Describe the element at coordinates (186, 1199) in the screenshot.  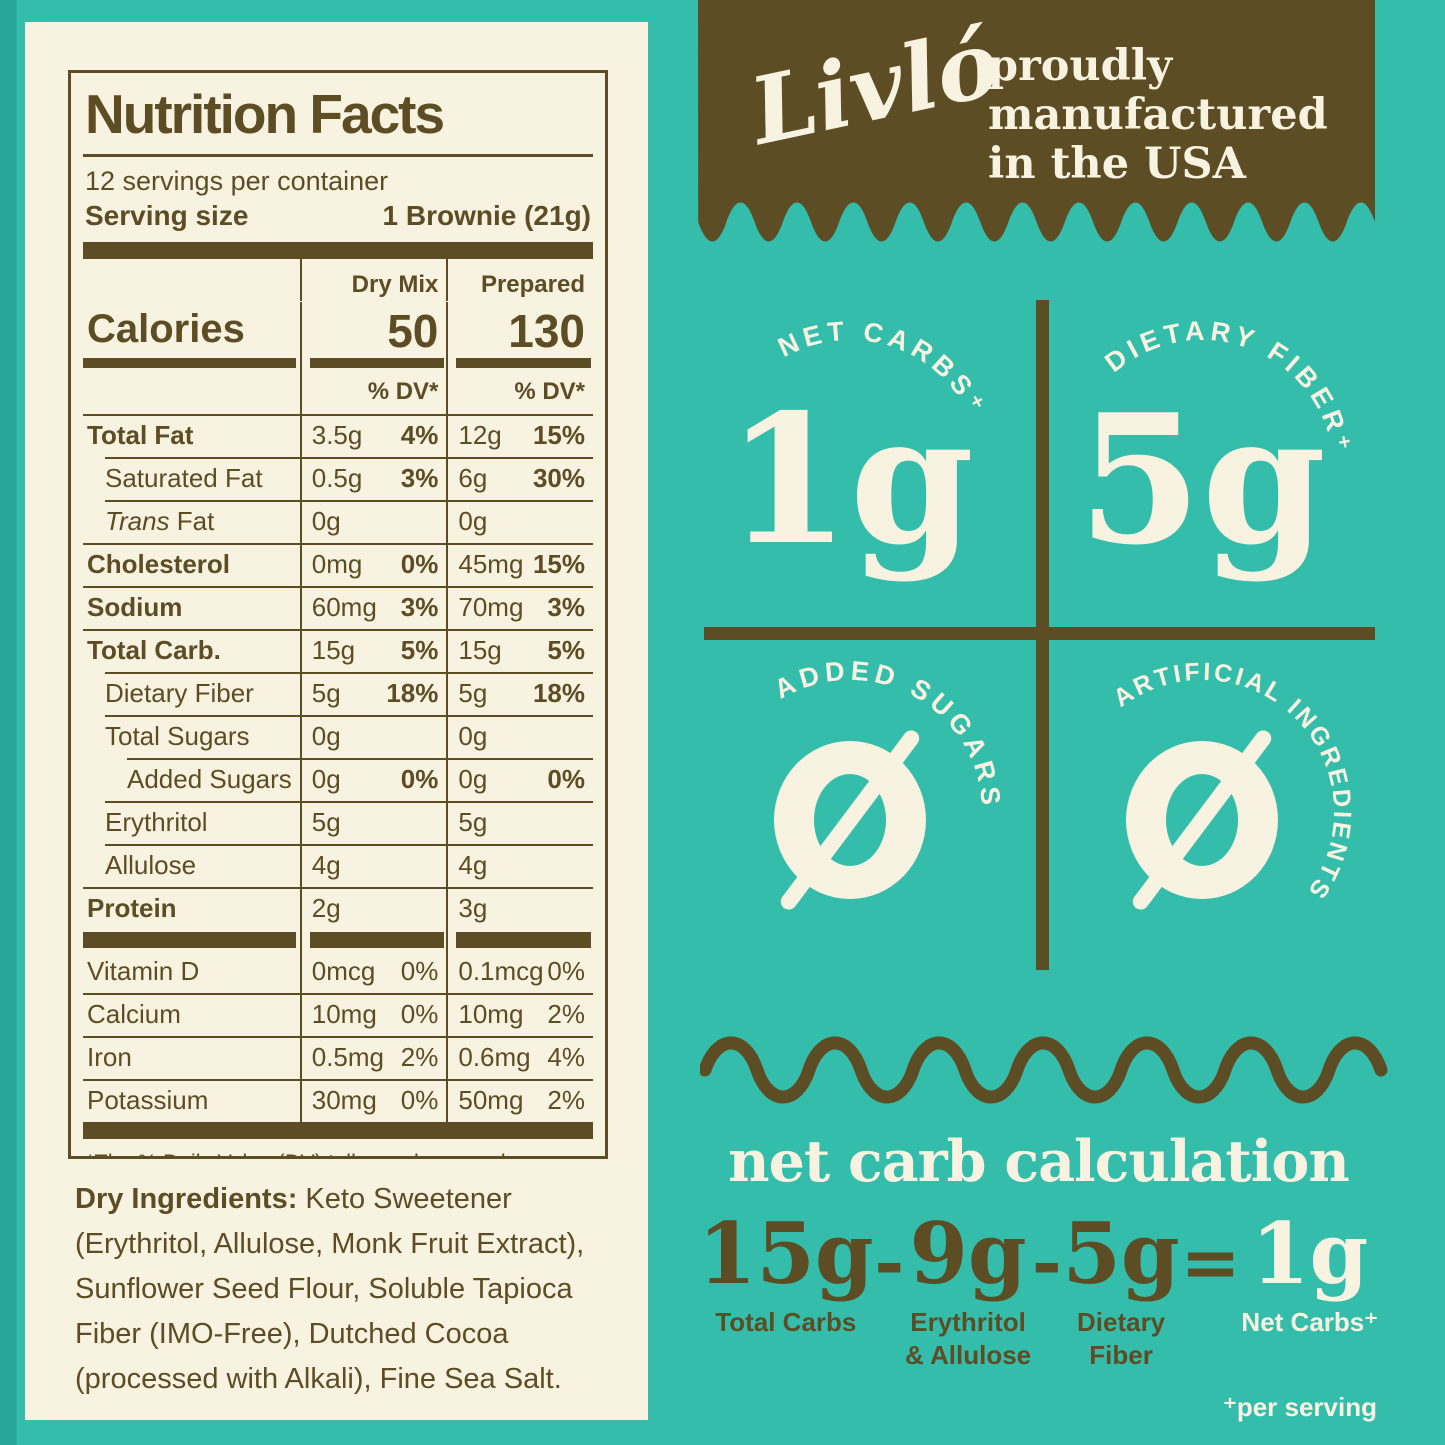
I see `ingredients-lead: Dry Ingredients:` at that location.